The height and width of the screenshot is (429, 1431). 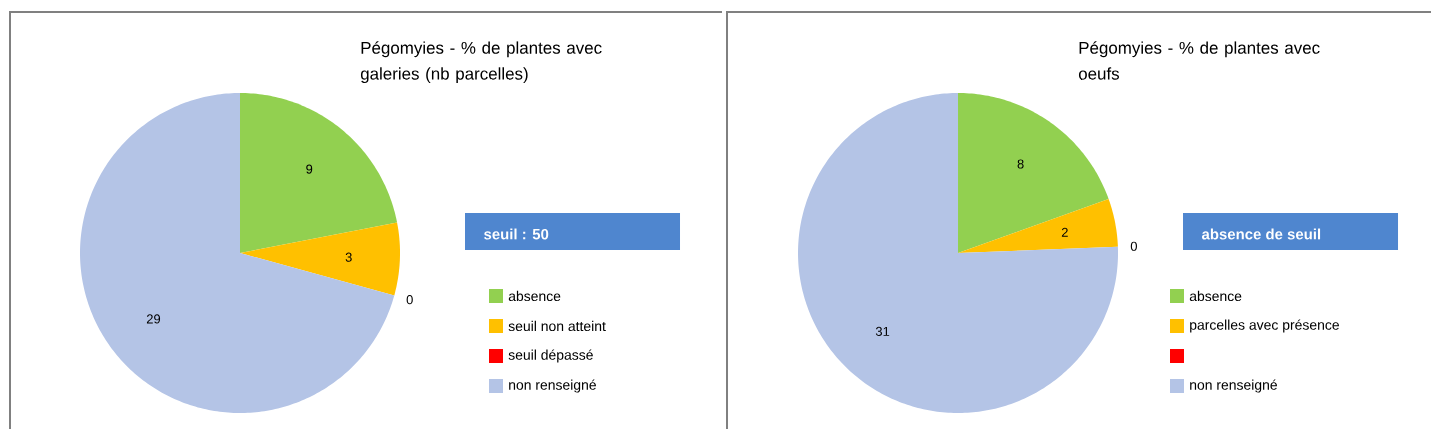 What do you see at coordinates (348, 257) in the screenshot?
I see `data-label: 3` at bounding box center [348, 257].